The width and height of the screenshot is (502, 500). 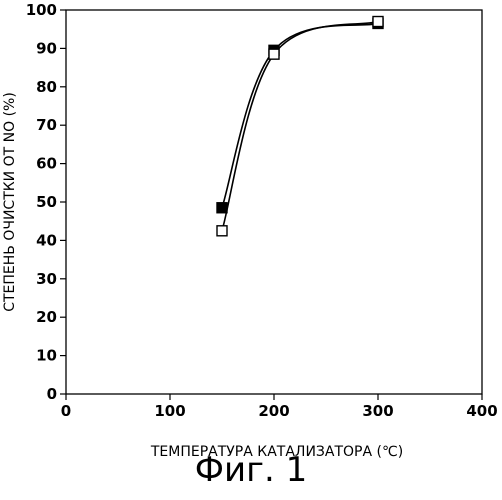 What do you see at coordinates (481, 411) in the screenshot?
I see `x-tick-label: 400` at bounding box center [481, 411].